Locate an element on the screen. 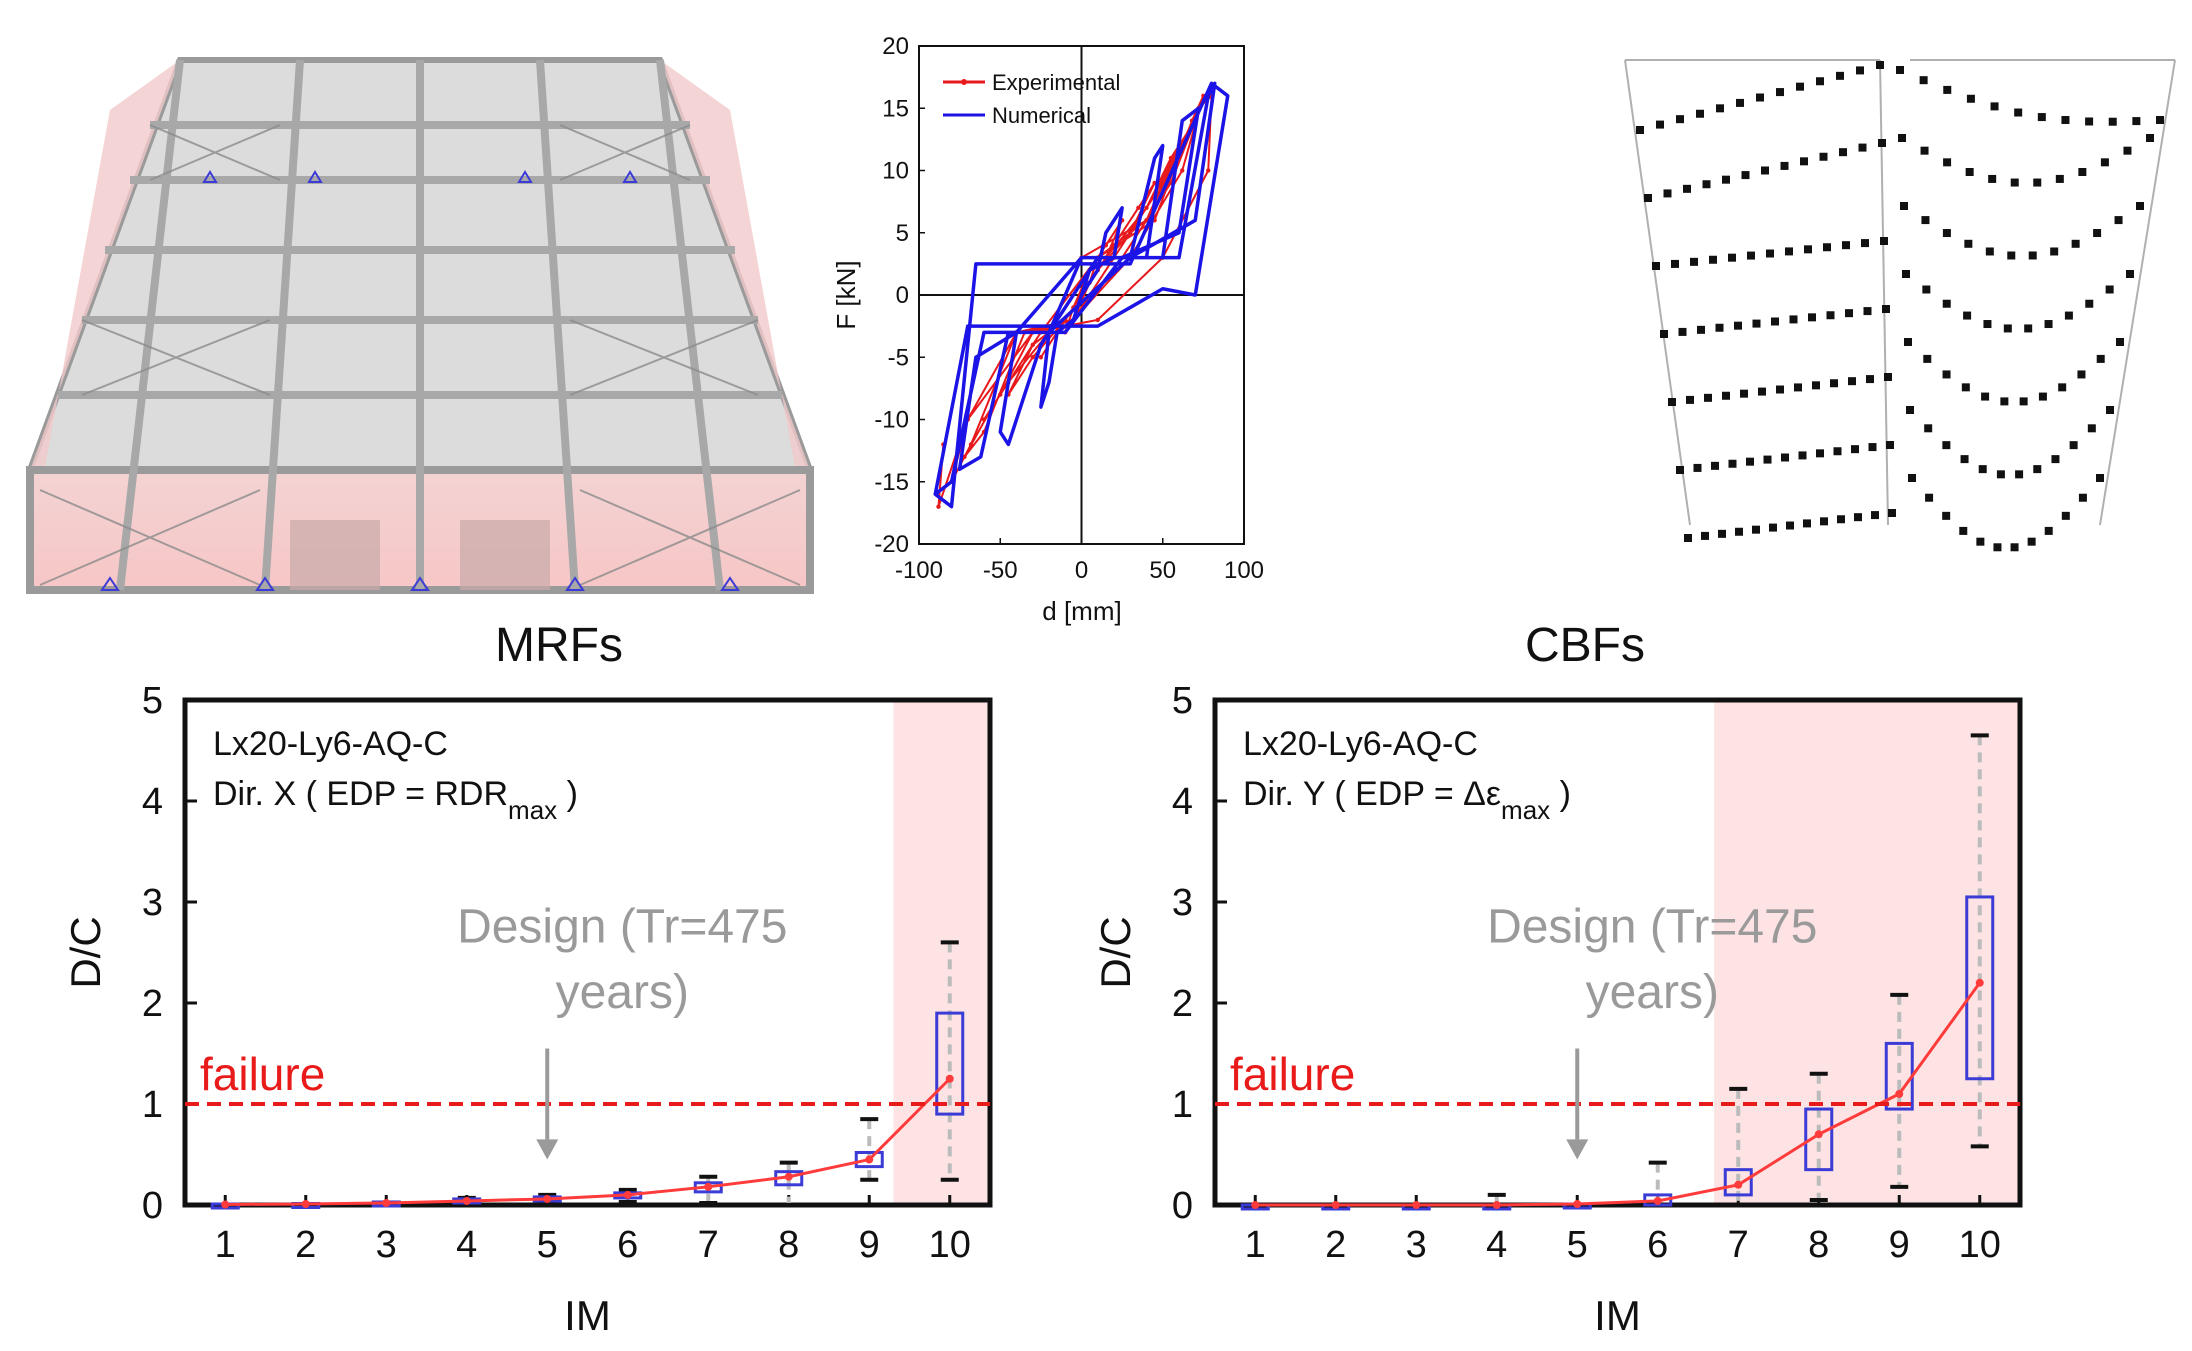  y-tick-label: 4 is located at coordinates (1182, 802).